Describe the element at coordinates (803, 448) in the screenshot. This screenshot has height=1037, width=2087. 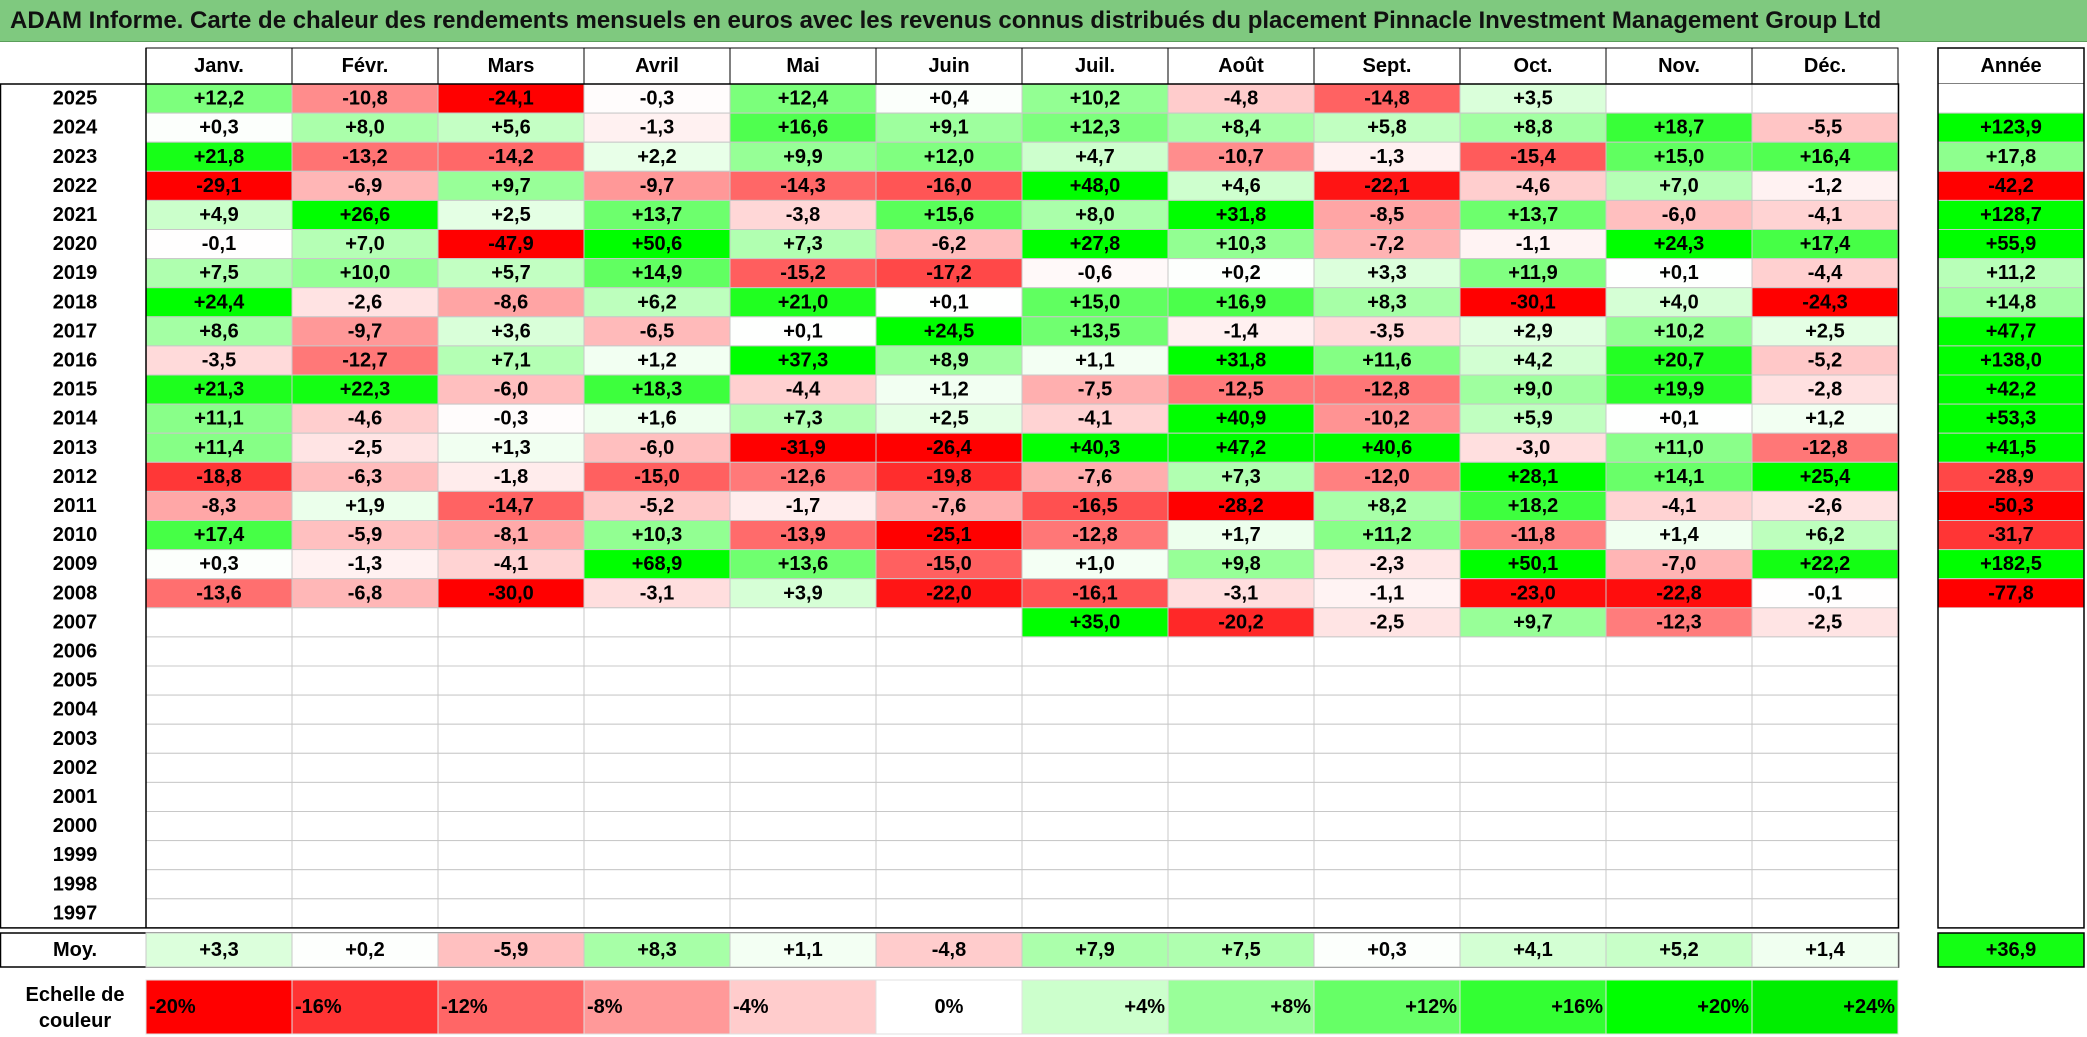
I see `cell-value: -31,9` at that location.